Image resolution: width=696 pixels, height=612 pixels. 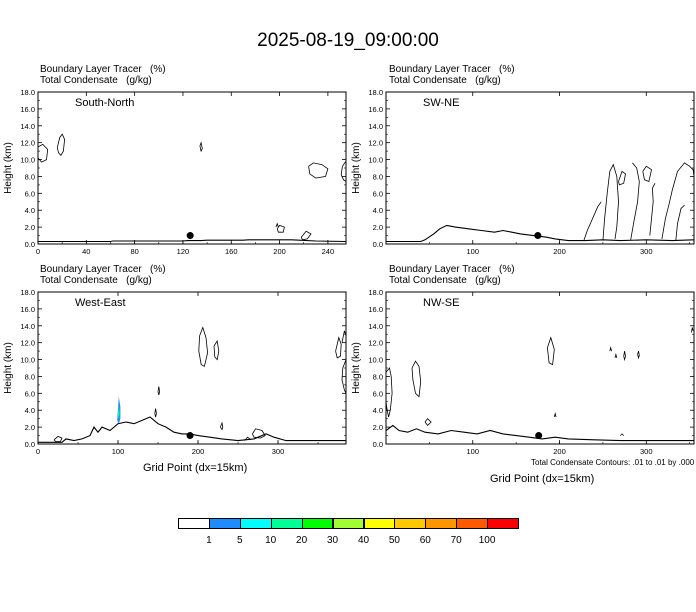 I want to click on colorbar-label: 20, so click(x=302, y=540).